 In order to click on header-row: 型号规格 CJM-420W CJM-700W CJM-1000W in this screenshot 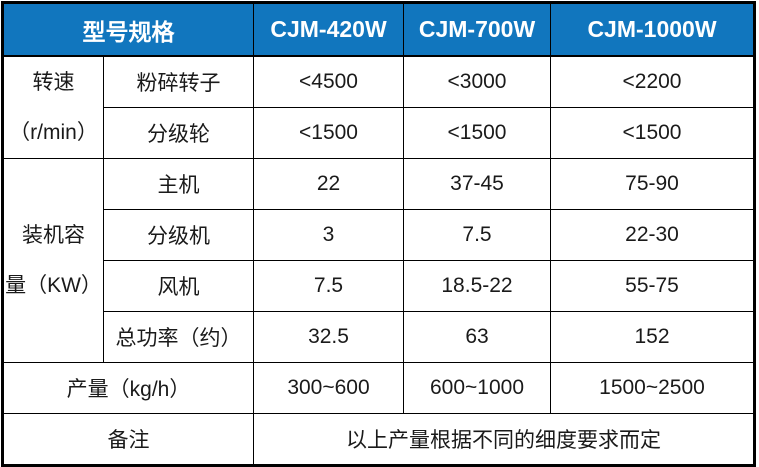, I will do `click(378, 29)`.